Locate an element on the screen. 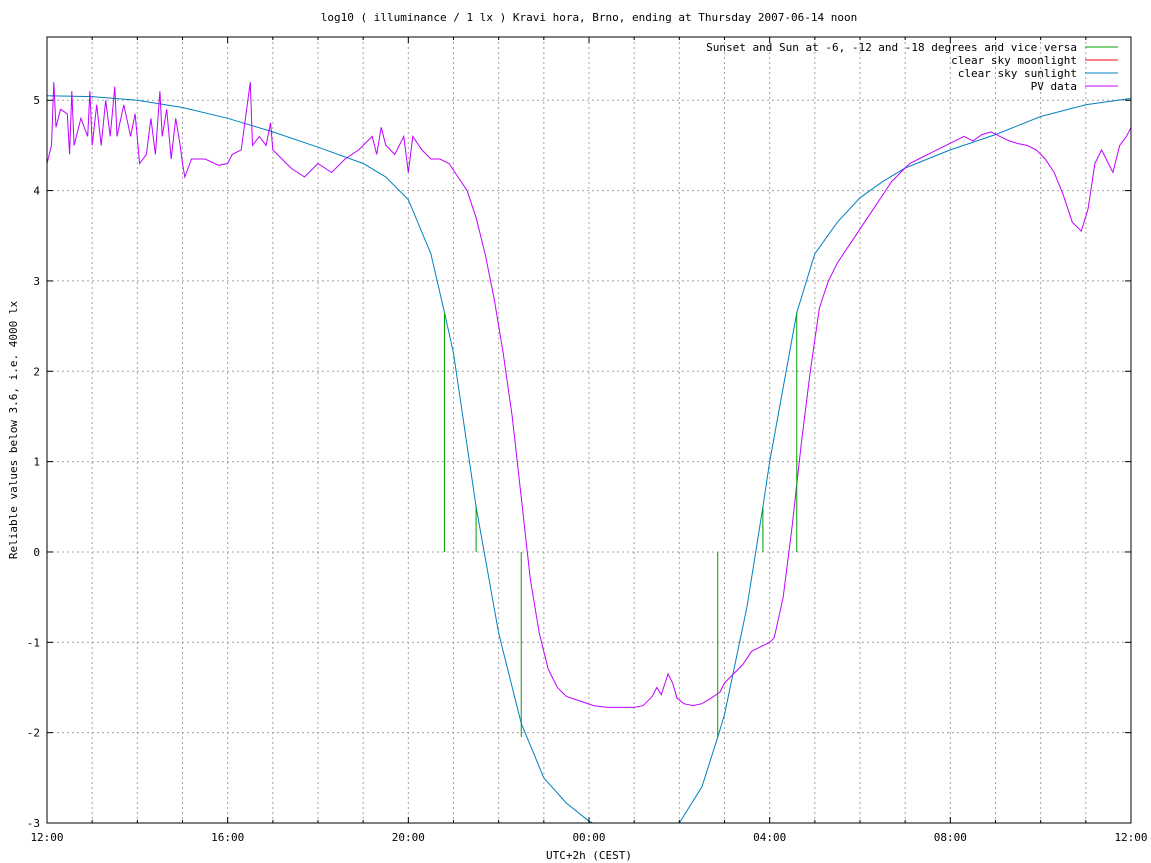 The height and width of the screenshot is (863, 1151). y-tick-label: 1 is located at coordinates (36, 462).